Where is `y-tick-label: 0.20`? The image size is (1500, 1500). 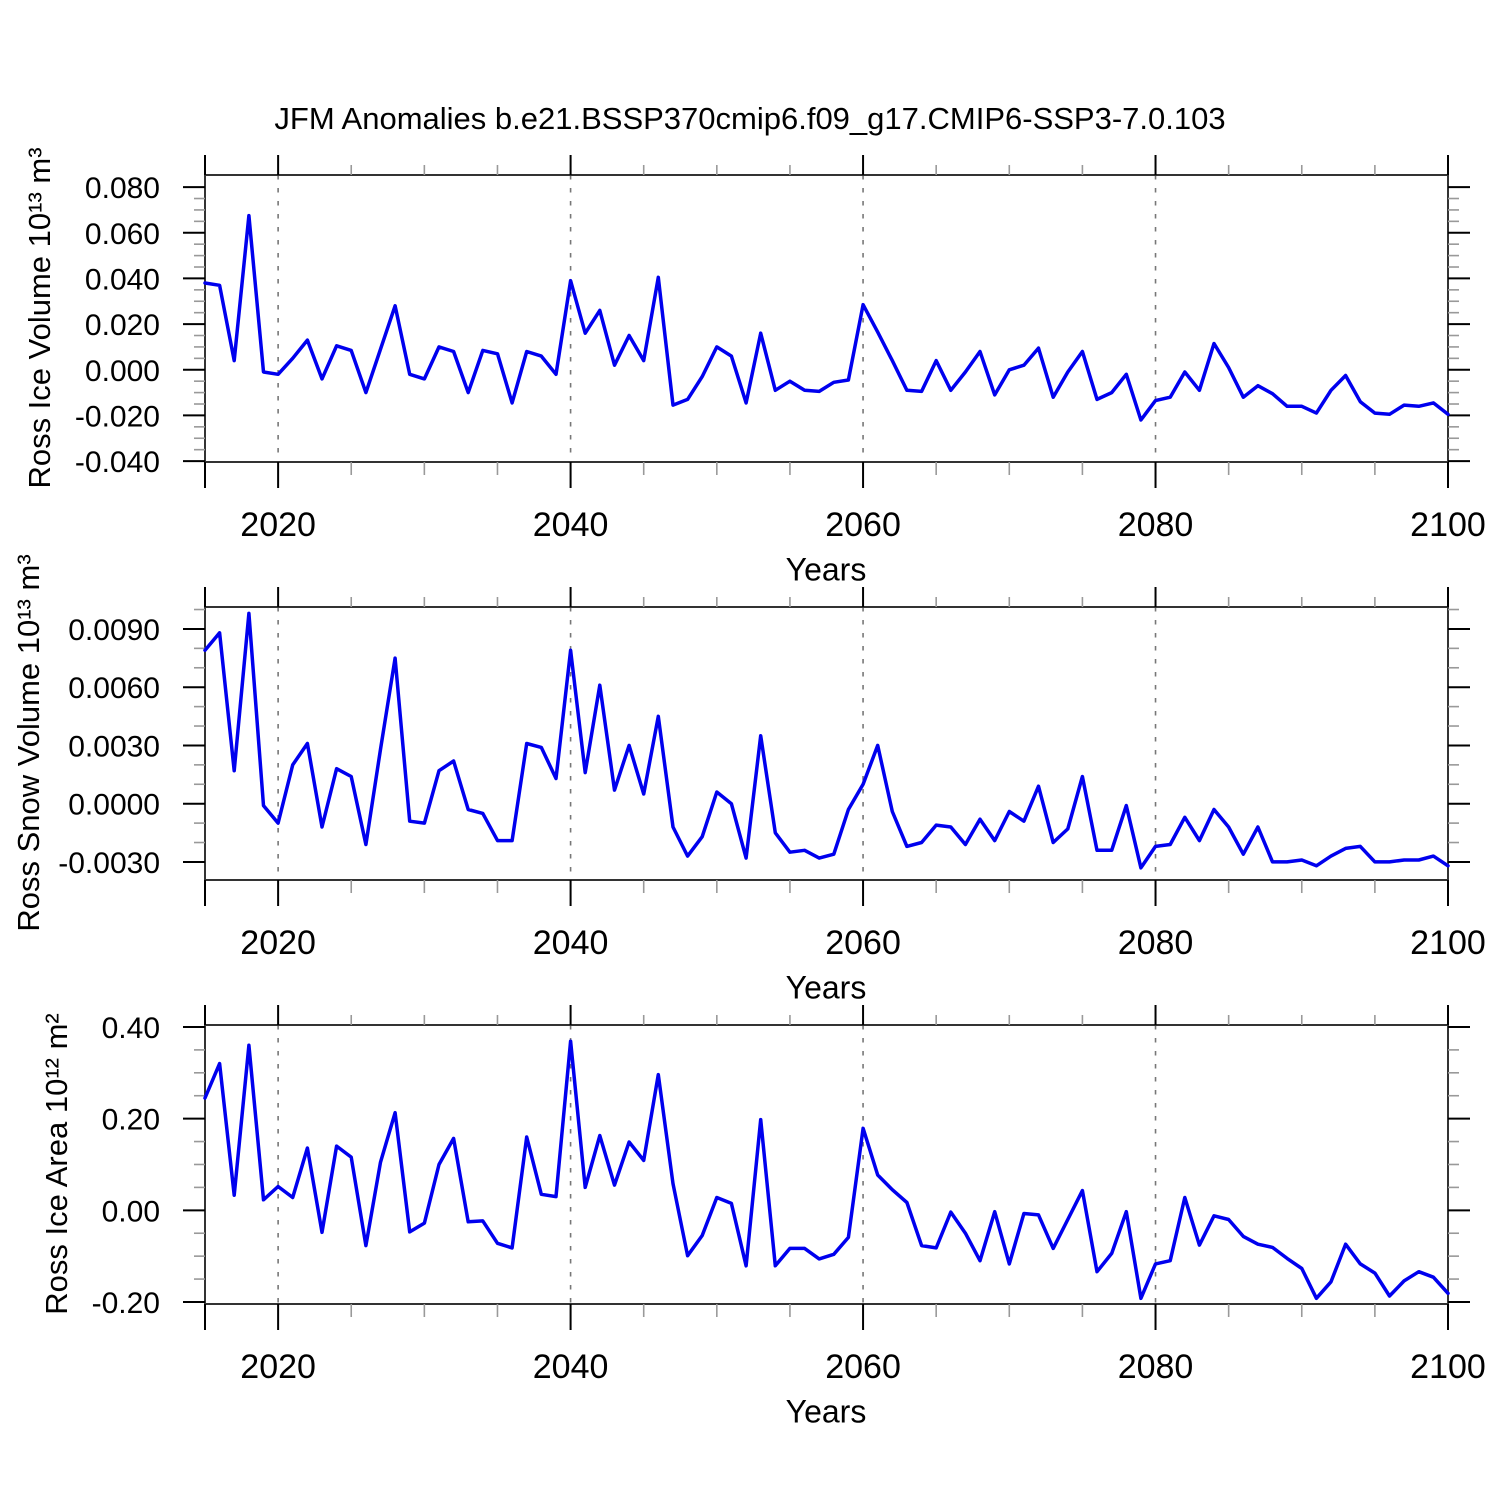
y-tick-label: 0.20 is located at coordinates (131, 1120).